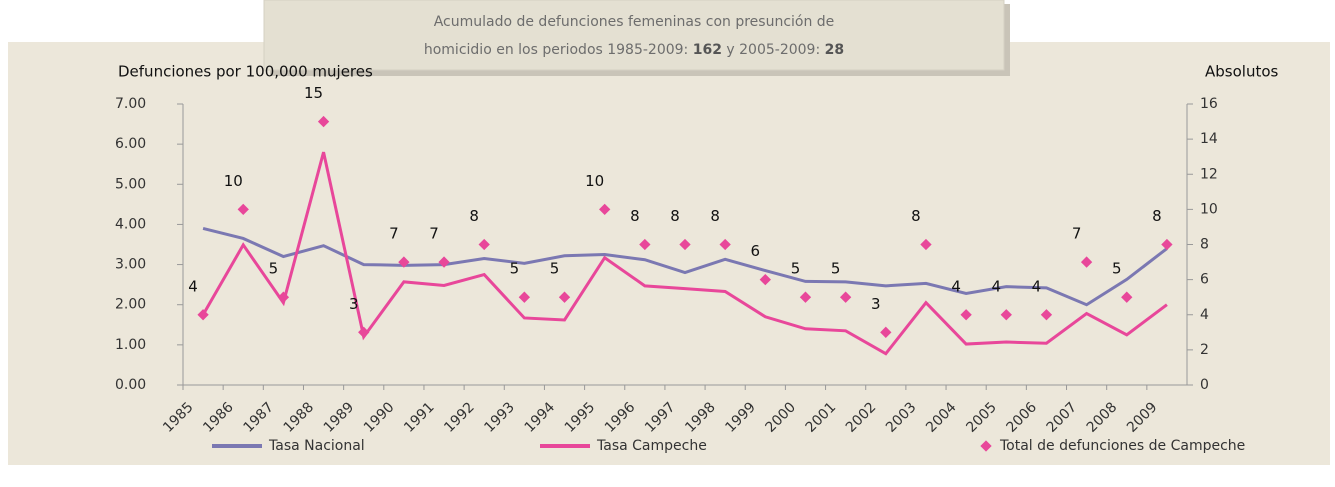  I want to click on y2-tick-label: 6, so click(1204, 280).